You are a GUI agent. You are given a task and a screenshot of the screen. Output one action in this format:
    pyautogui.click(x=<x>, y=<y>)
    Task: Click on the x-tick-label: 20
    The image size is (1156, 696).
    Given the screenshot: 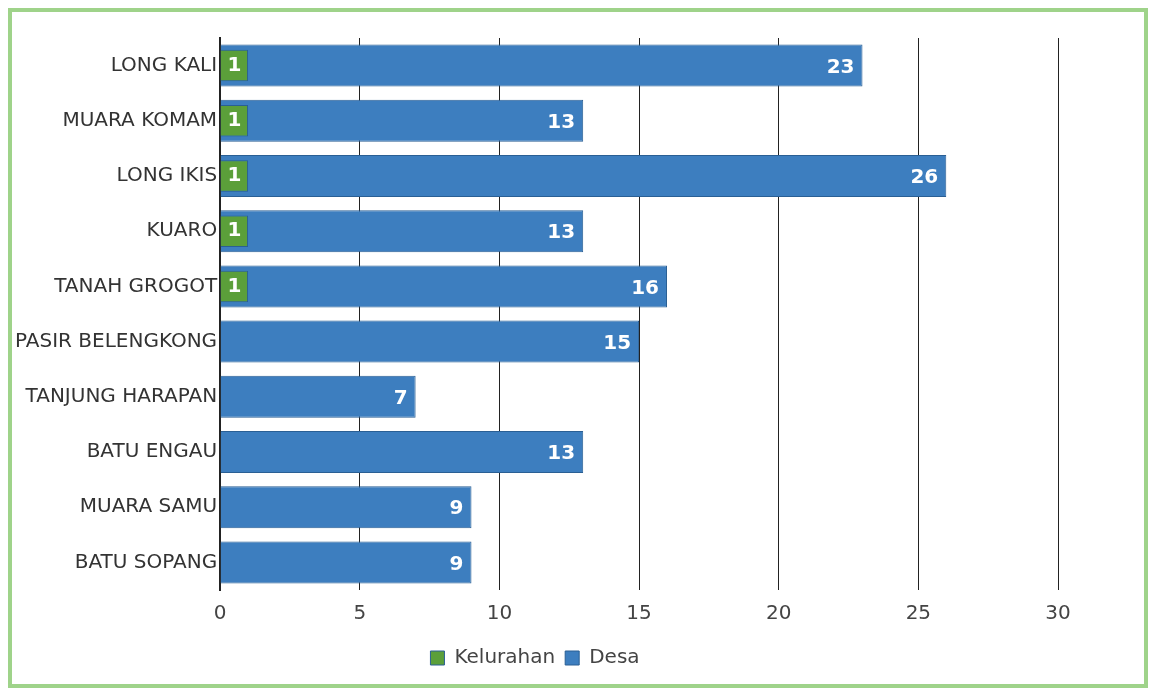 What is the action you would take?
    pyautogui.click(x=778, y=612)
    